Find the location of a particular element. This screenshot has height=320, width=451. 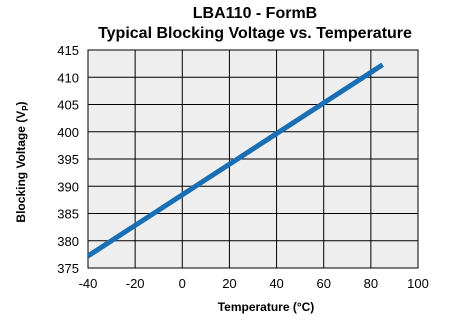

x-tick-label: -20 is located at coordinates (135, 283).